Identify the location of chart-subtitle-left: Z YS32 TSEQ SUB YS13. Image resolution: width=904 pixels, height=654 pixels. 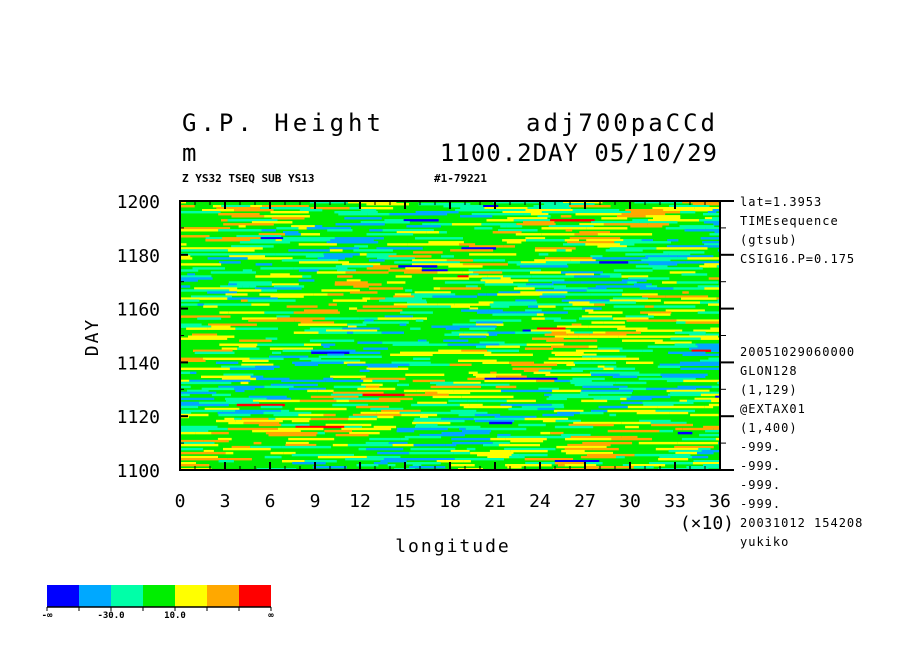
(248, 178).